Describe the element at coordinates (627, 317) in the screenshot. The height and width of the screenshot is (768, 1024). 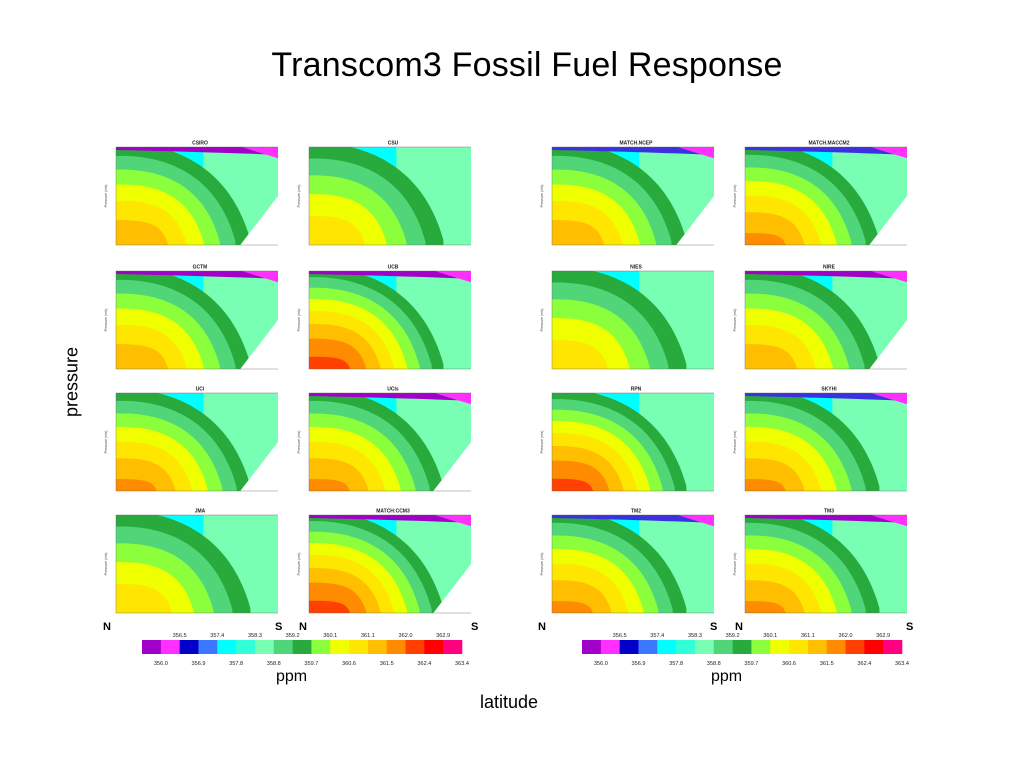
I see `panel-plot: NIES Pressure (mb)` at that location.